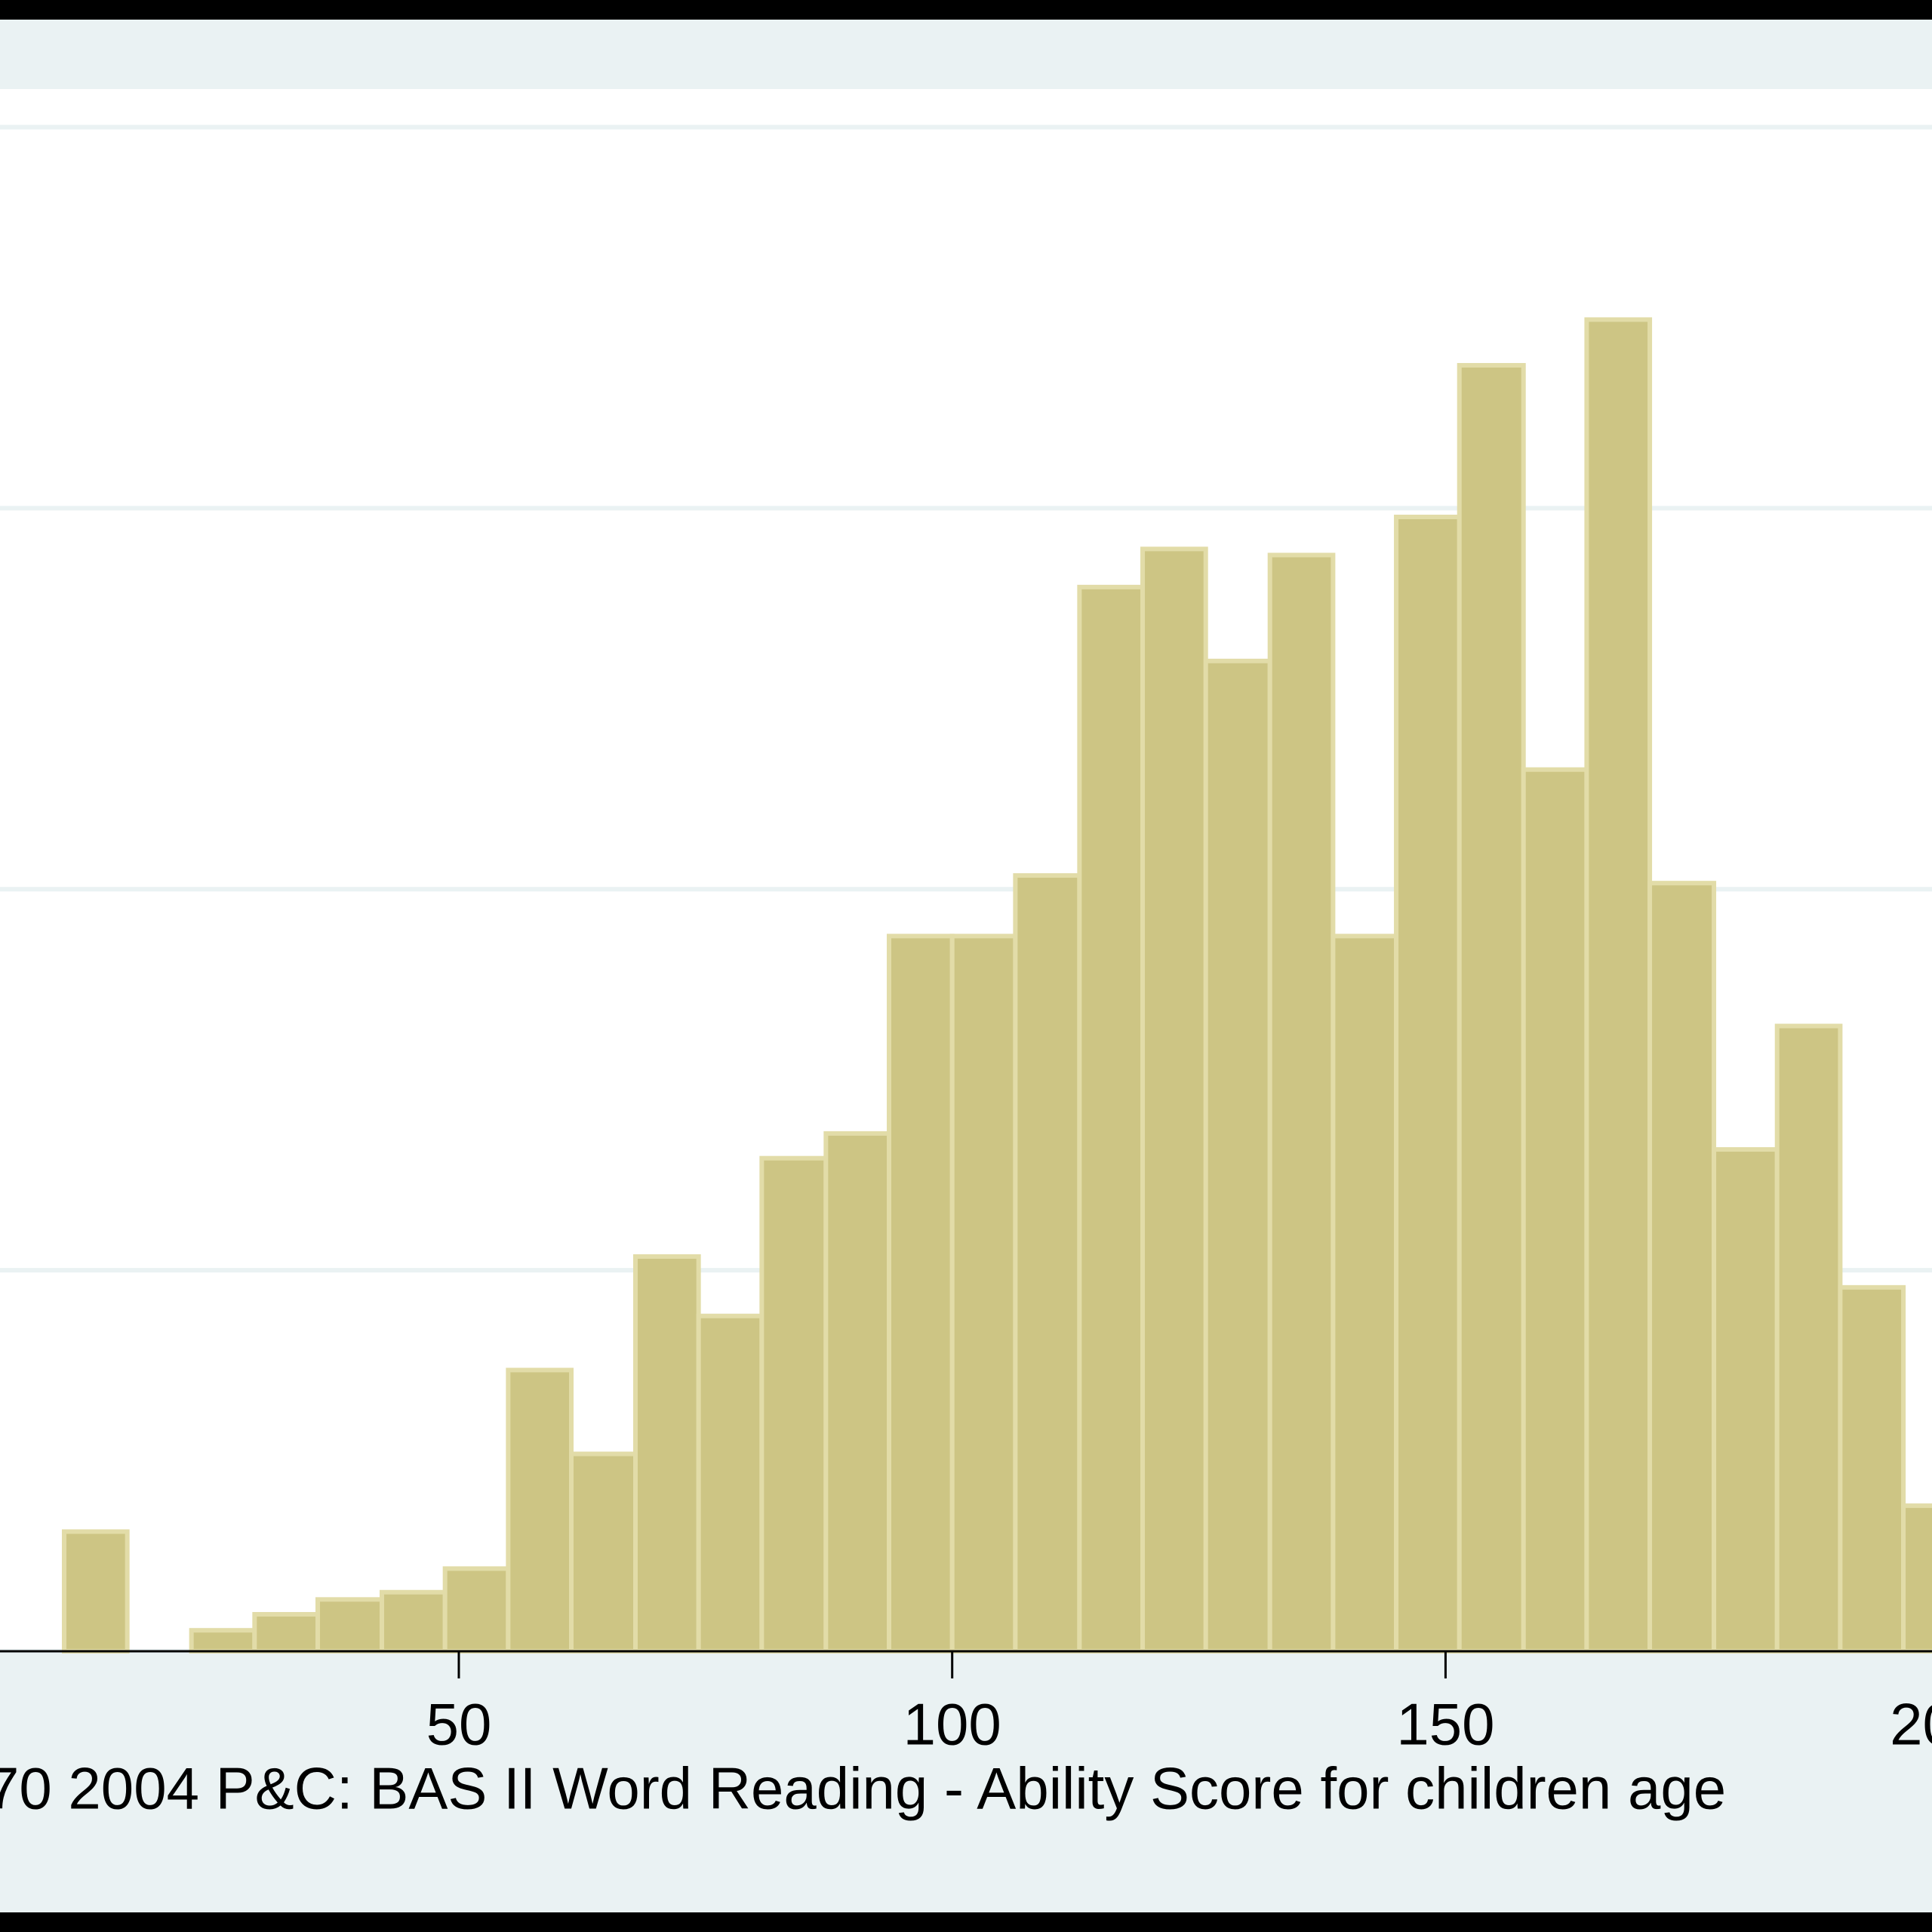  I want to click on bottom-border, so click(966, 1922).